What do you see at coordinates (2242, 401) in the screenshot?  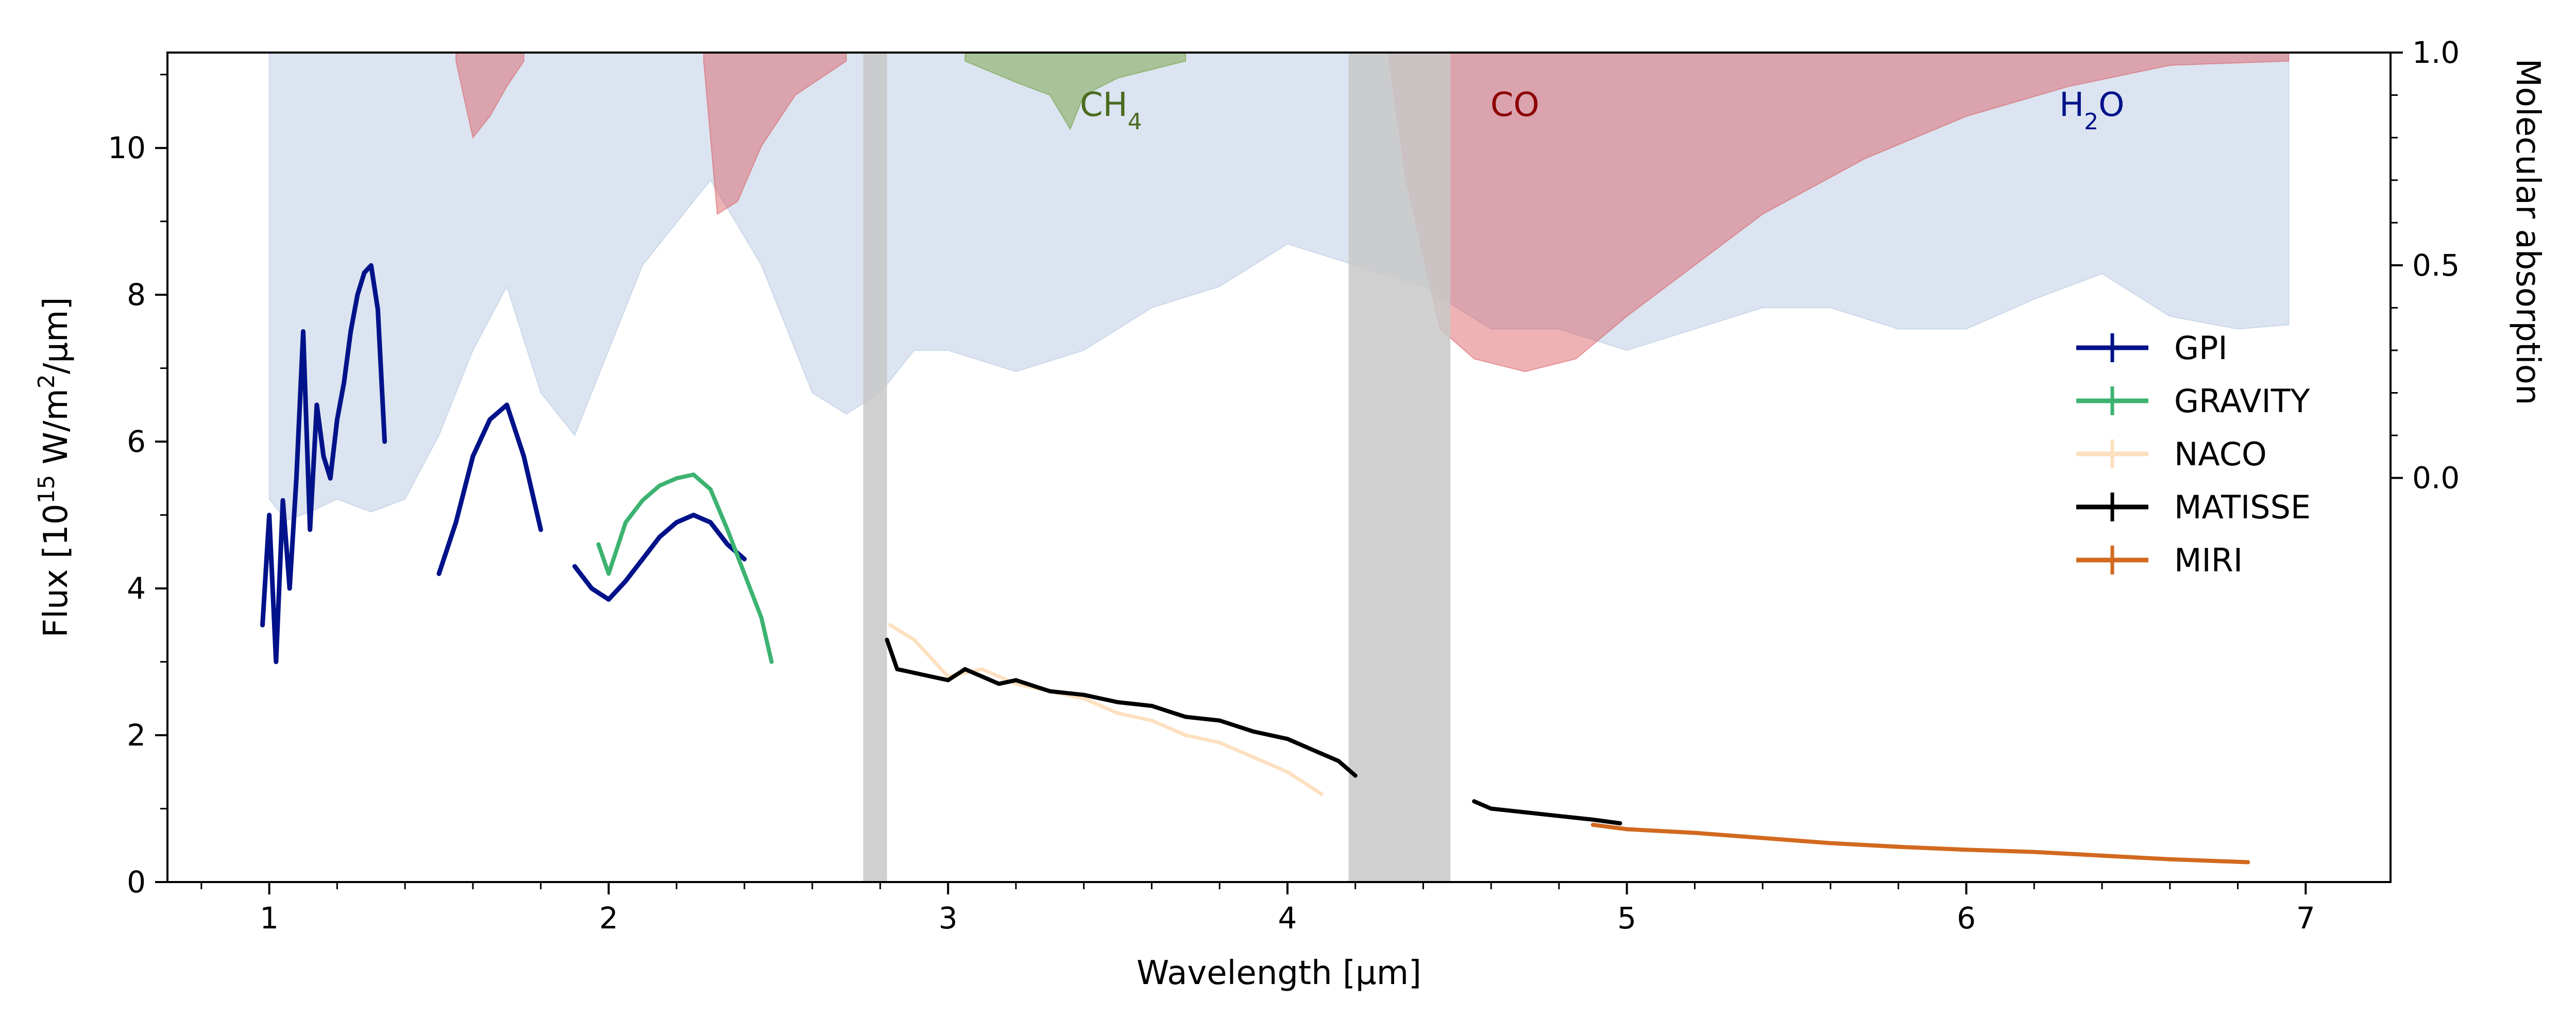 I see `legend-label-gravity: GRAVITY` at bounding box center [2242, 401].